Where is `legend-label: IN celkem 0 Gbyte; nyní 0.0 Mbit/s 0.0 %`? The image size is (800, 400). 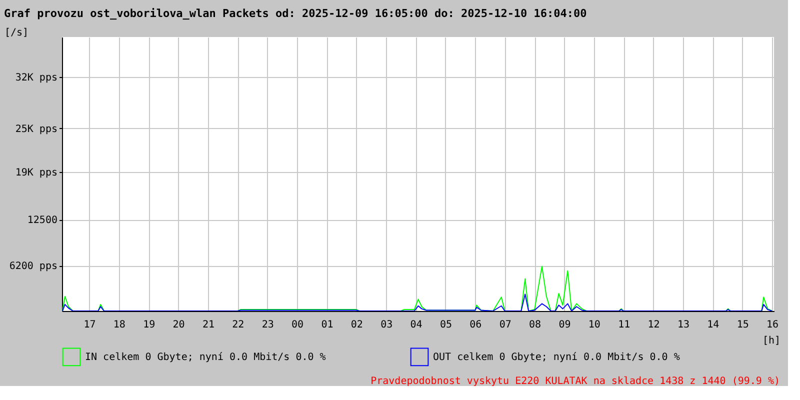 legend-label: IN celkem 0 Gbyte; nyní 0.0 Mbit/s 0.0 % is located at coordinates (205, 357).